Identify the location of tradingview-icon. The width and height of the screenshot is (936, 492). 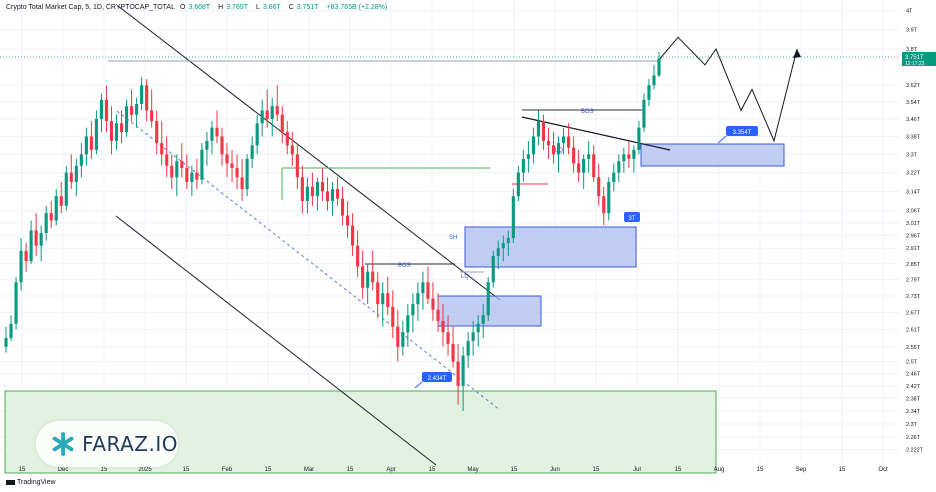
(10, 482).